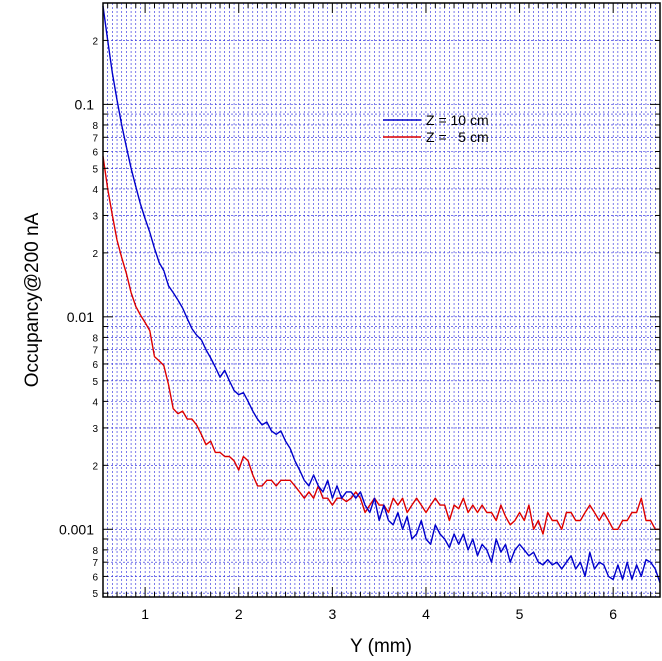  What do you see at coordinates (457, 137) in the screenshot?
I see `legend-label-z5: Z = 5 cm` at bounding box center [457, 137].